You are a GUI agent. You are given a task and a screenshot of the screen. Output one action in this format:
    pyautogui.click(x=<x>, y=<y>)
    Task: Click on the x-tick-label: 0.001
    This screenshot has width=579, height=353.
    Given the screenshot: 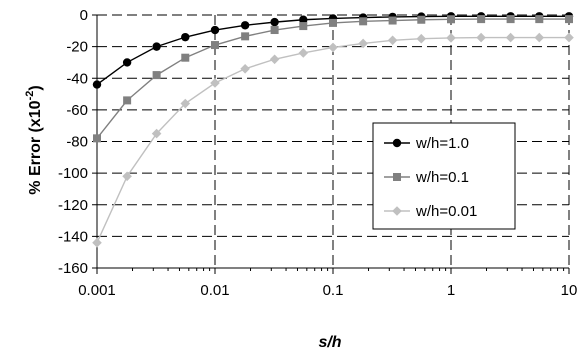 What is the action you would take?
    pyautogui.click(x=97, y=290)
    